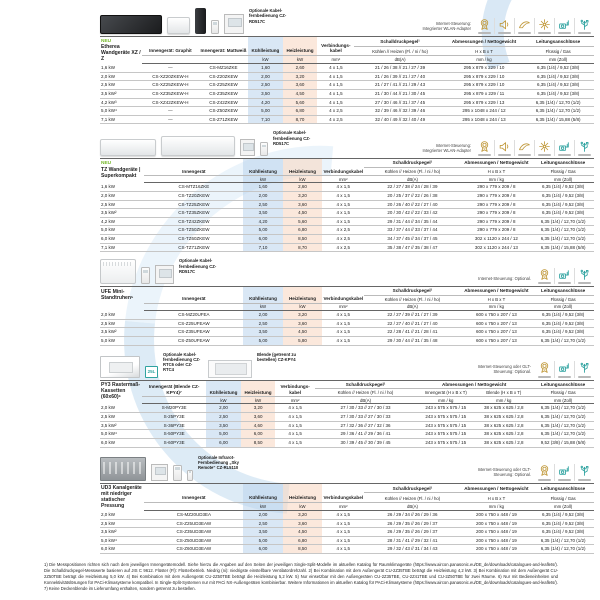 This screenshot has height=600, width=600. What do you see at coordinates (412, 515) in the screenshot?
I see `table-cell: 26 / 29 / 34 // 26 / 29 / 36` at bounding box center [412, 515].